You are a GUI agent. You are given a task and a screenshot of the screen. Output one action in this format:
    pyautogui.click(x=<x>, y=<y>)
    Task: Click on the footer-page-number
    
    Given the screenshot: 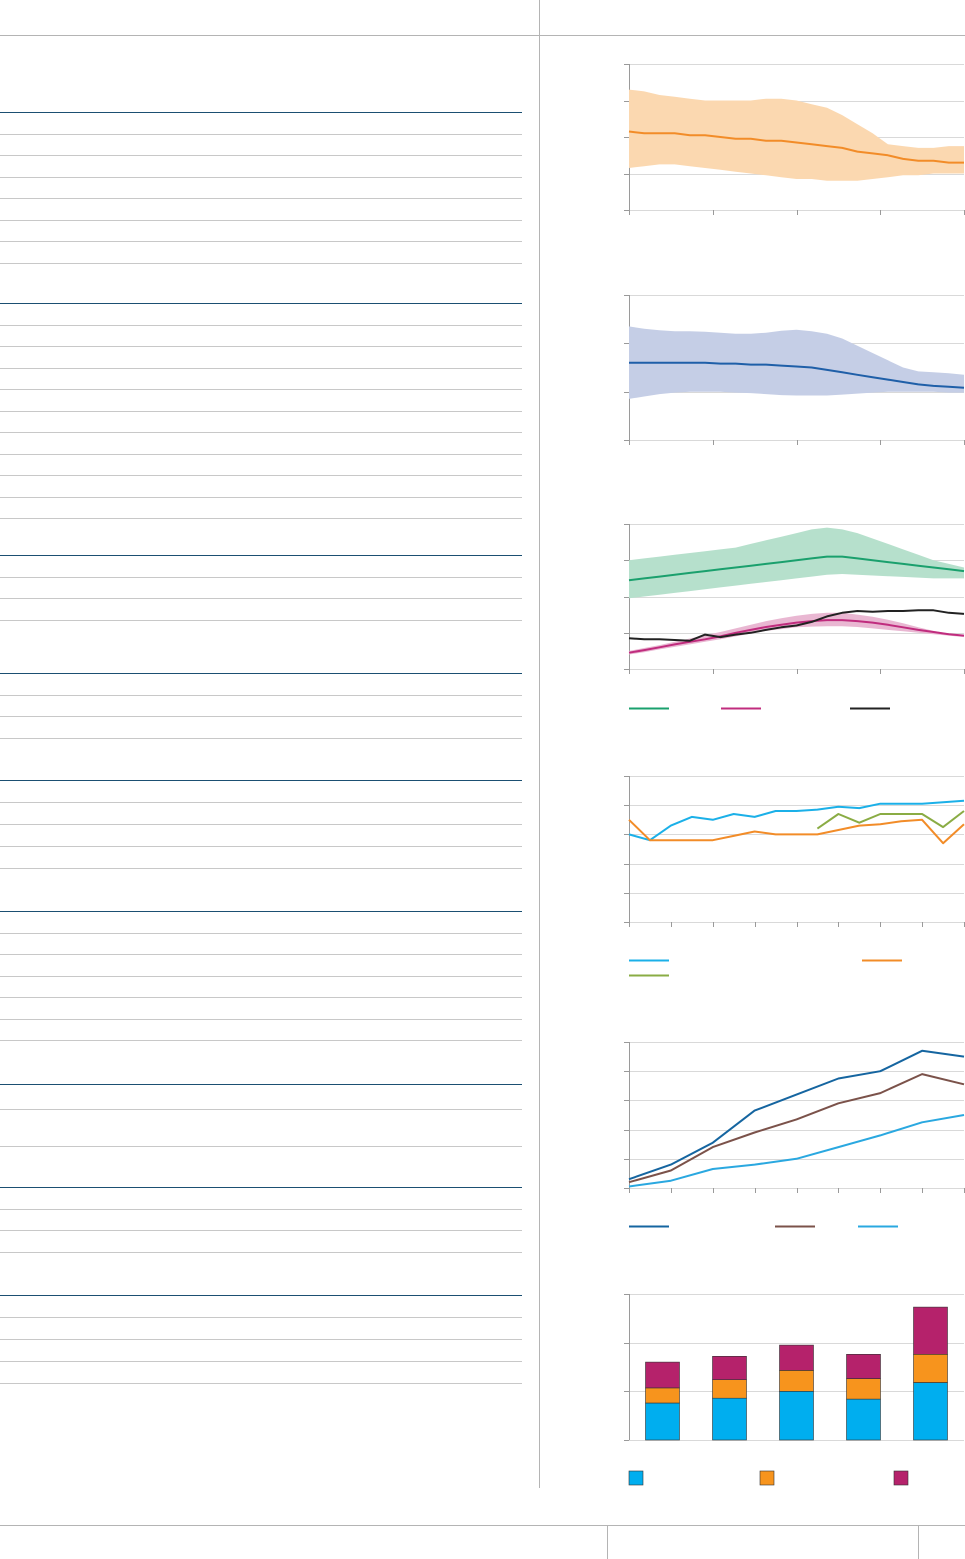 What is the action you would take?
    pyautogui.click(x=944, y=1544)
    